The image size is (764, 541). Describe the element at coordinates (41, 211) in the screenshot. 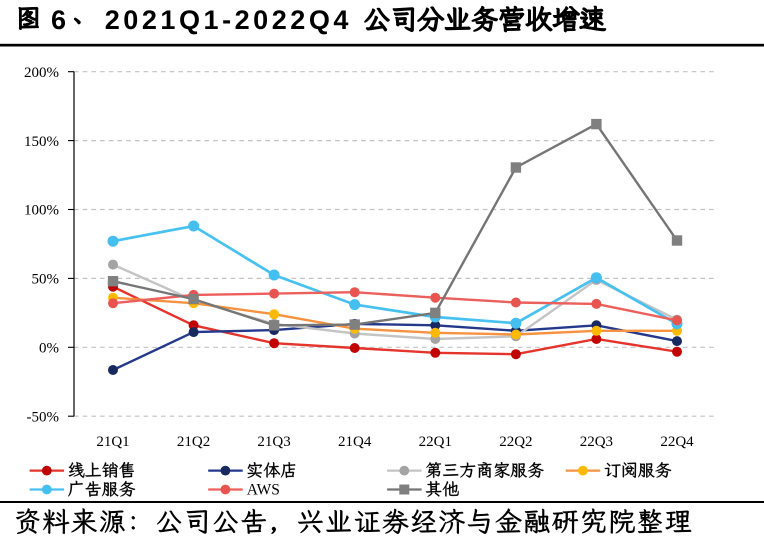

I see `svg-text: 100%` at that location.